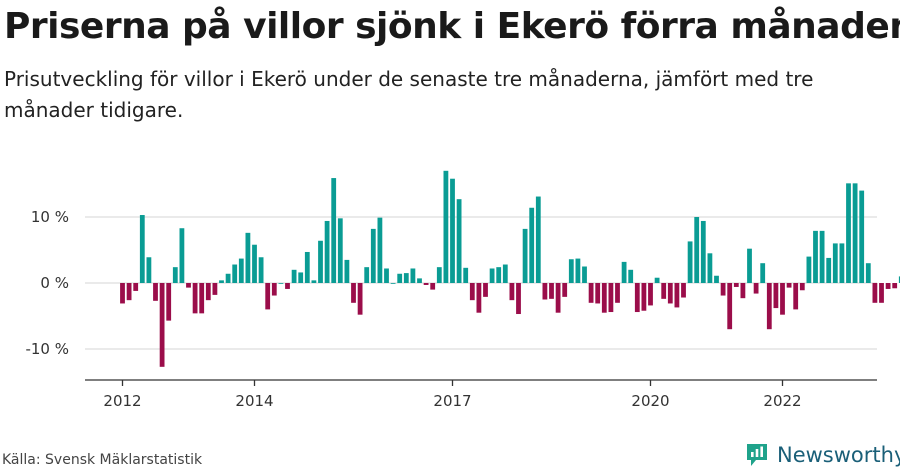 The image size is (900, 474). I want to click on x-tick-label: 2014, so click(254, 401).